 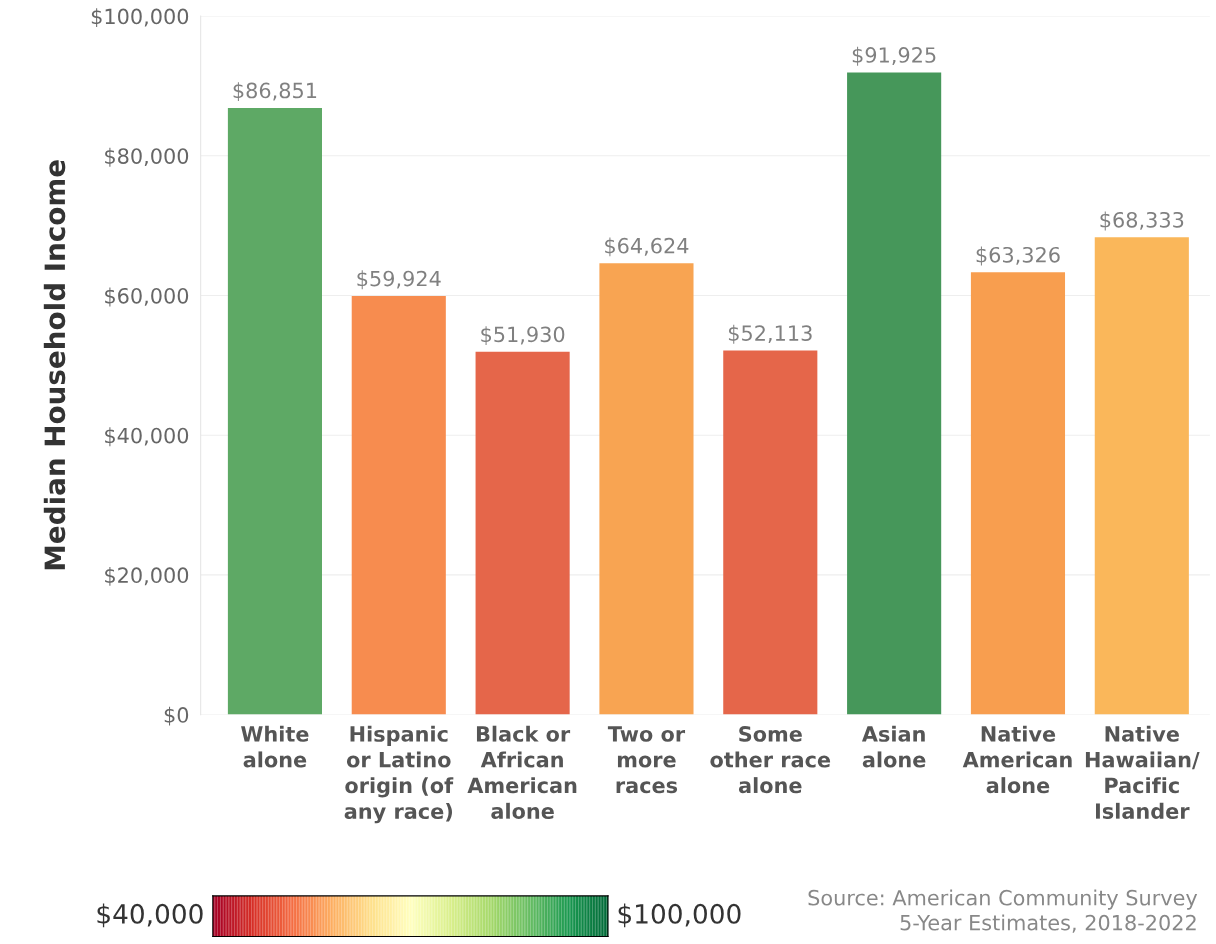 What do you see at coordinates (1003, 911) in the screenshot?
I see `source-note: Source: American Community Survey 5-Year Estimates, 2018-2022` at bounding box center [1003, 911].